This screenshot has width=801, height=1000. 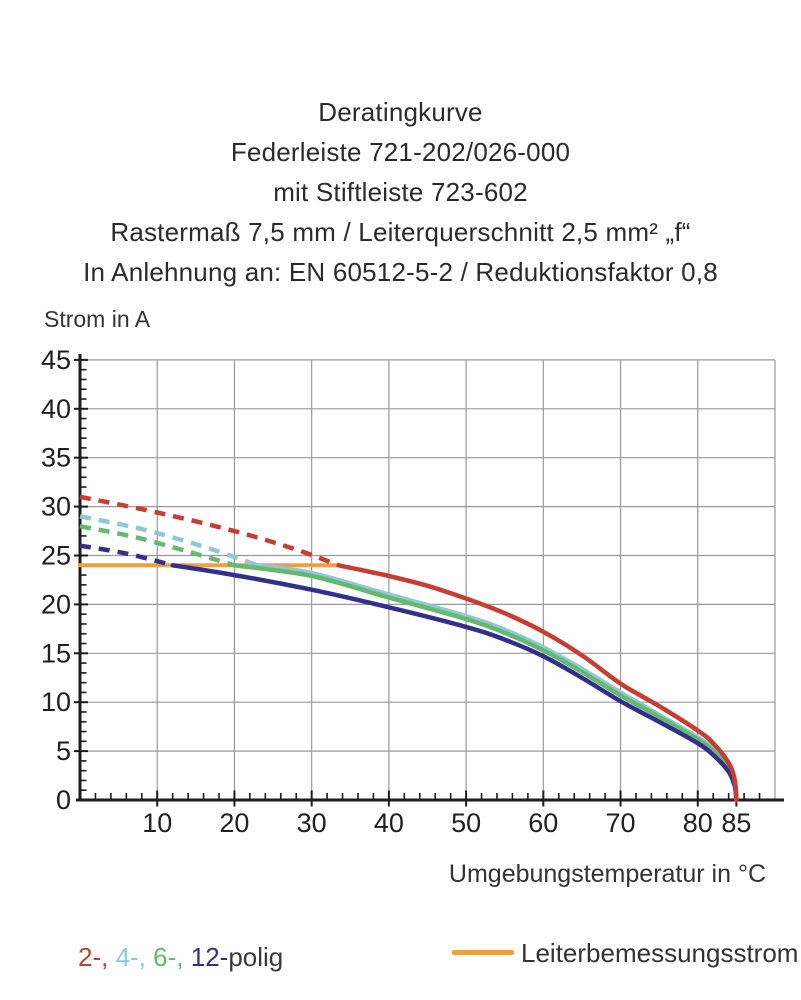 I want to click on leiter-legend-swatch-line, so click(x=483, y=952).